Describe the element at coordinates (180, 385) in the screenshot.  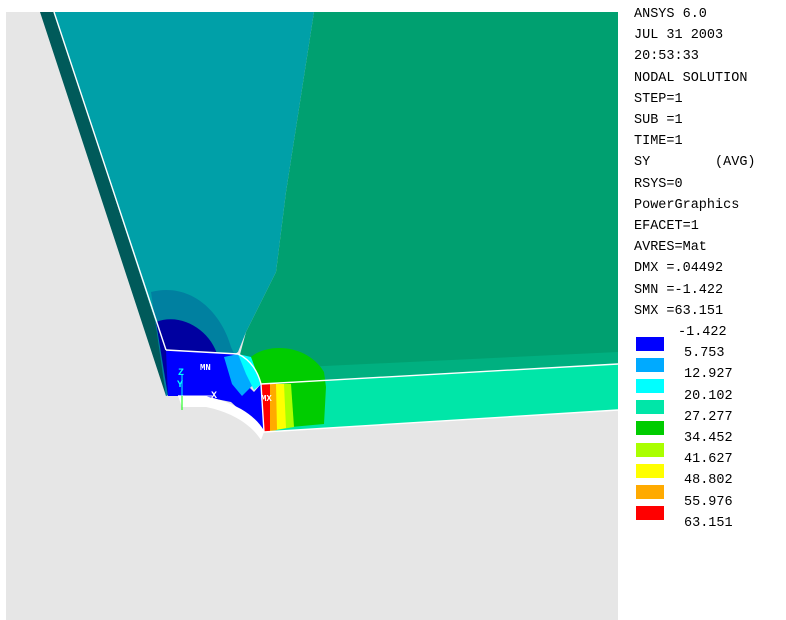
I see `triad-y-label: Y` at that location.